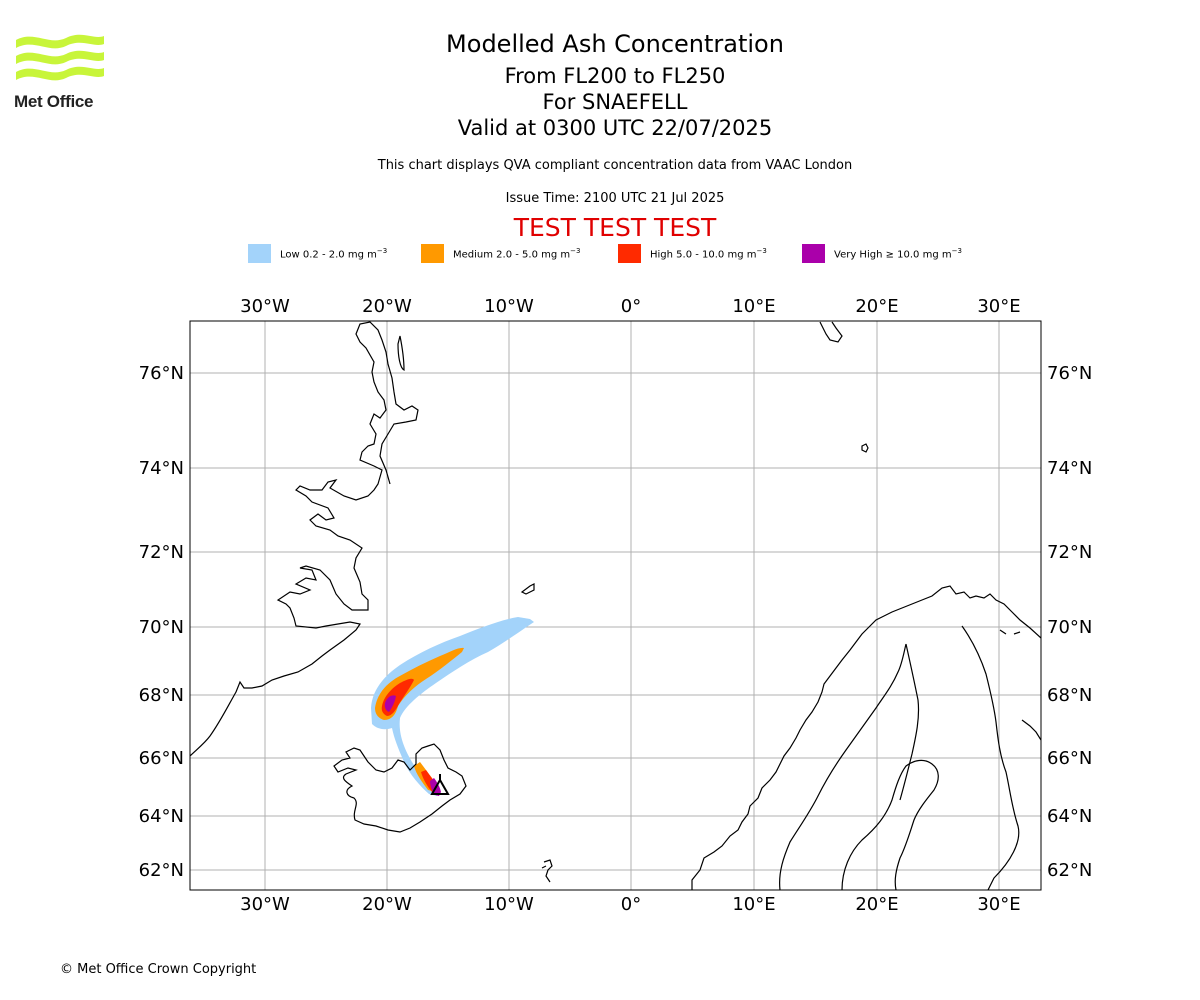  What do you see at coordinates (304, 539) in the screenshot?
I see `greenland-coast` at bounding box center [304, 539].